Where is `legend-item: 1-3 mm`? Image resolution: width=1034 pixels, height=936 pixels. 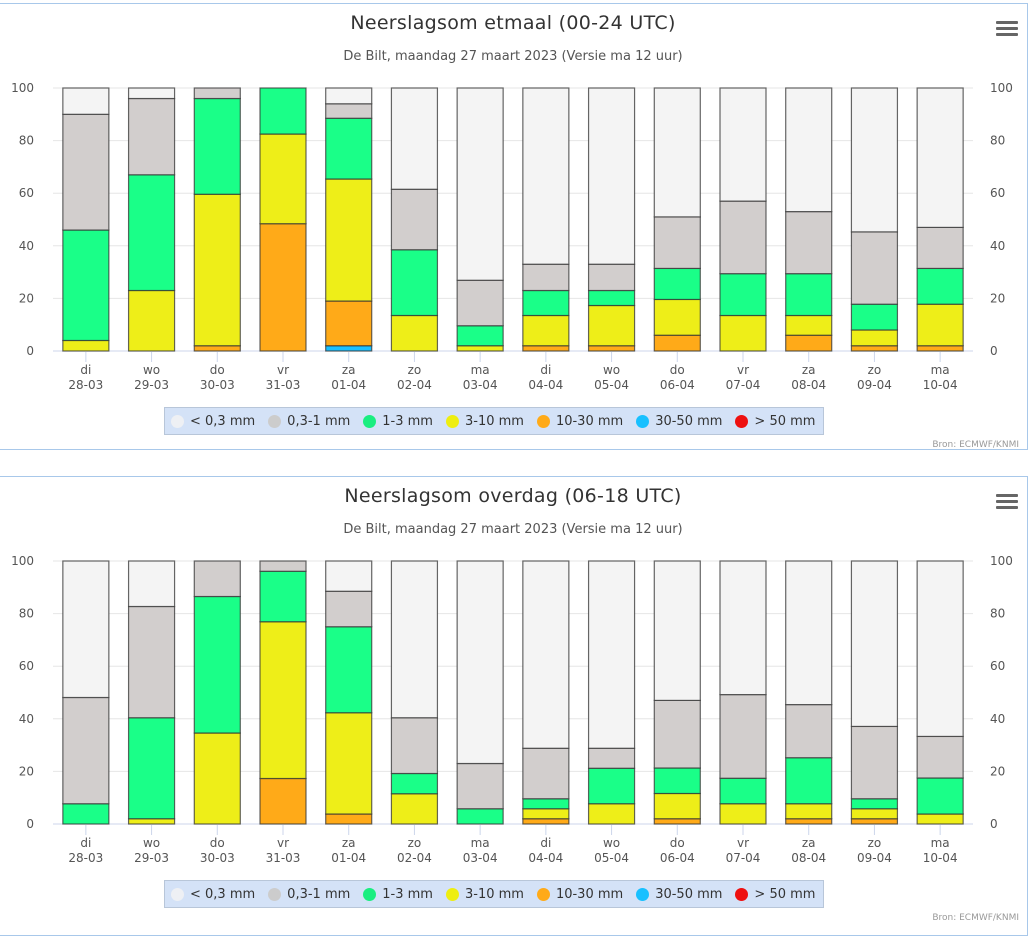
legend-item: 1-3 mm is located at coordinates (398, 894).